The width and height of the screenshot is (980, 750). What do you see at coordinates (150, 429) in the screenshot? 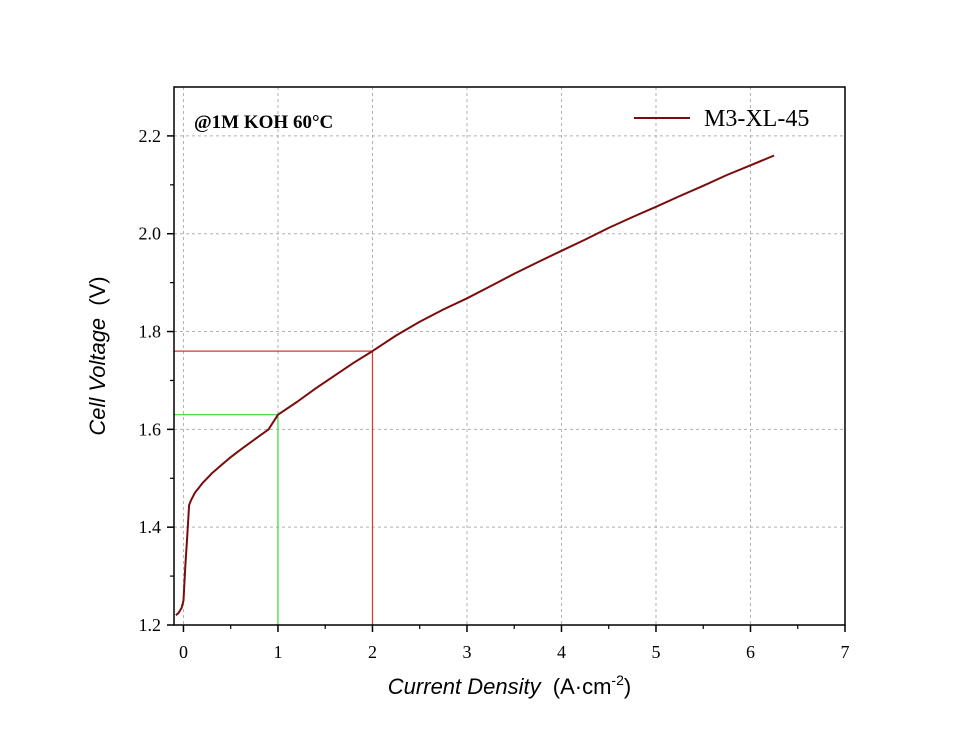
I see `y-tick-label: 1.6` at bounding box center [150, 429].